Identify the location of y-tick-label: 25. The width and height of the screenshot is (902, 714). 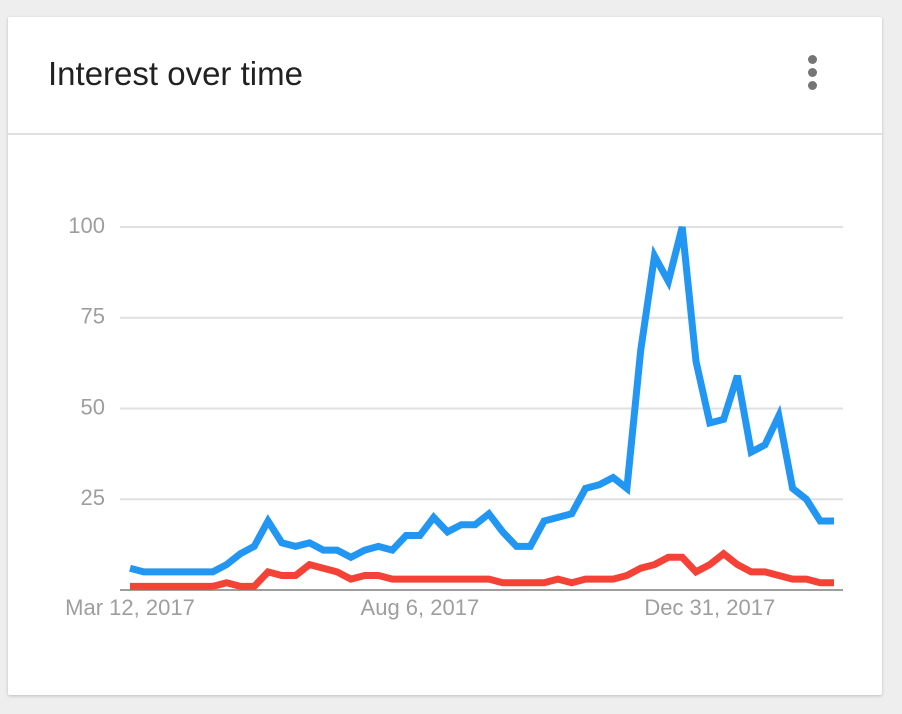
(93, 497).